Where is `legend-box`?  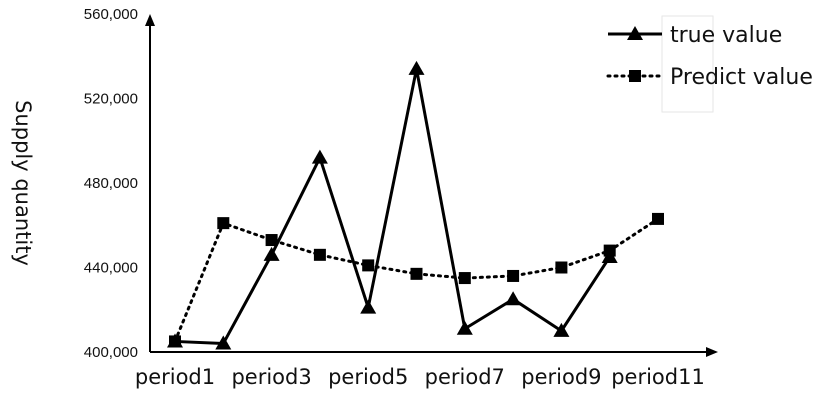 legend-box is located at coordinates (687, 64).